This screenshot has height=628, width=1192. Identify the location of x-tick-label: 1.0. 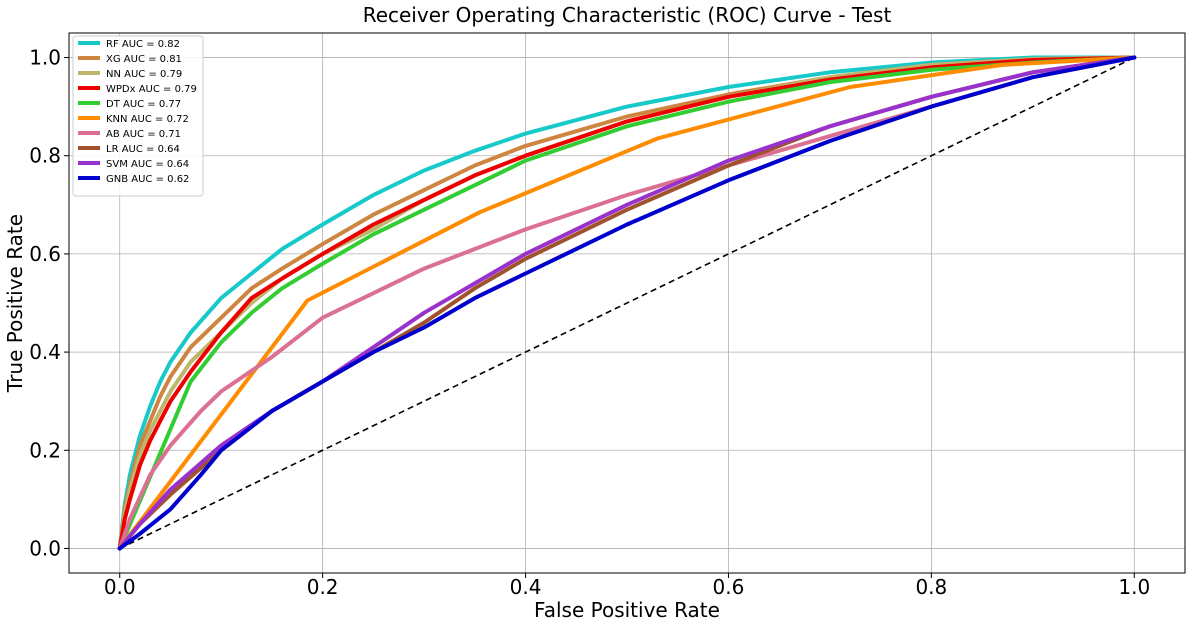
(1134, 587).